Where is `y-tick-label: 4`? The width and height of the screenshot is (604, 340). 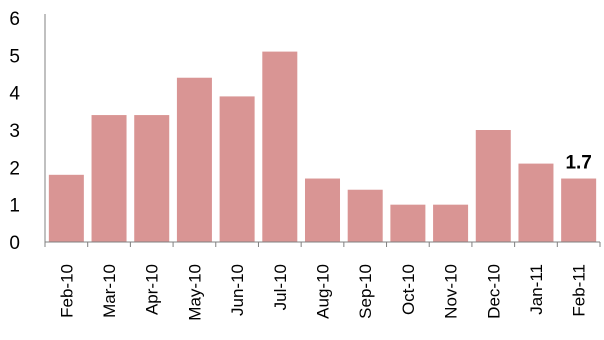
y-tick-label: 4 is located at coordinates (14, 94).